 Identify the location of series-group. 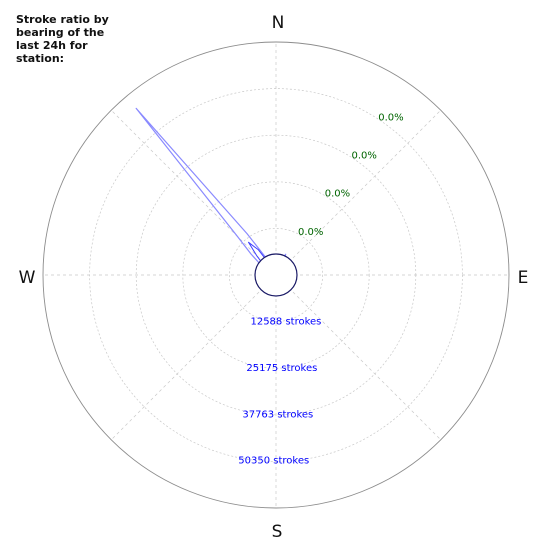
(216, 202).